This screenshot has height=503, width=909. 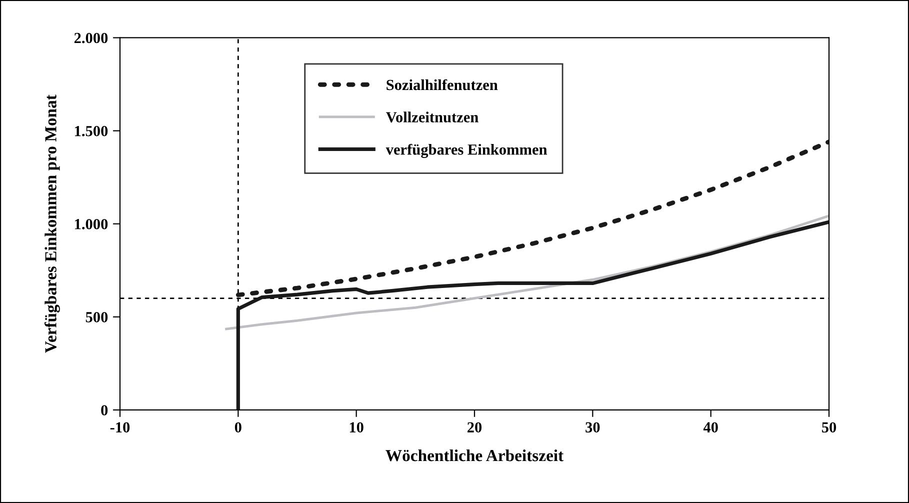 I want to click on legend-label: verfügbares Einkommen, so click(x=467, y=151).